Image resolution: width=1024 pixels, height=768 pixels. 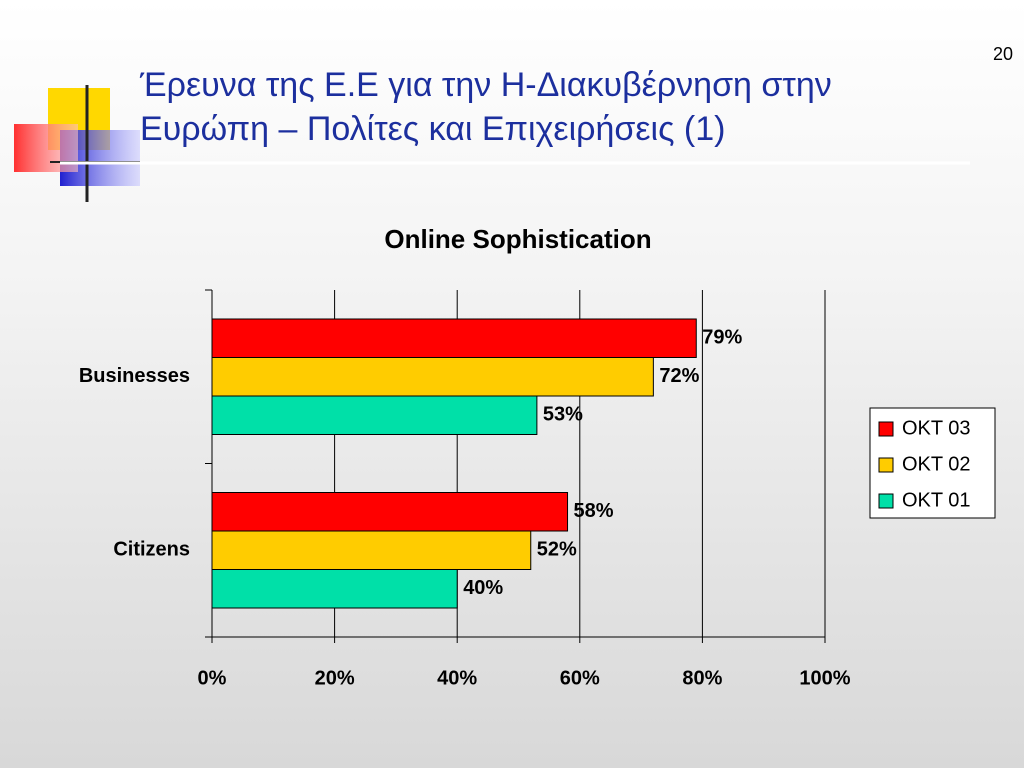 What do you see at coordinates (824, 678) in the screenshot?
I see `x-tick-label: 100%` at bounding box center [824, 678].